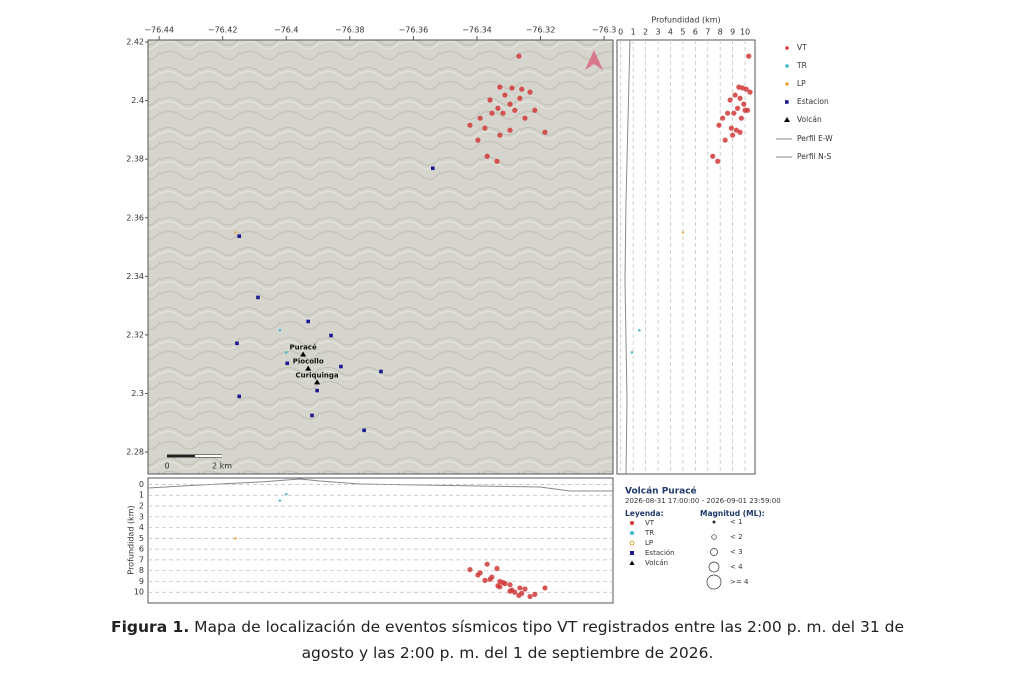  I want to click on x-tick-label: −76.42, so click(223, 30).